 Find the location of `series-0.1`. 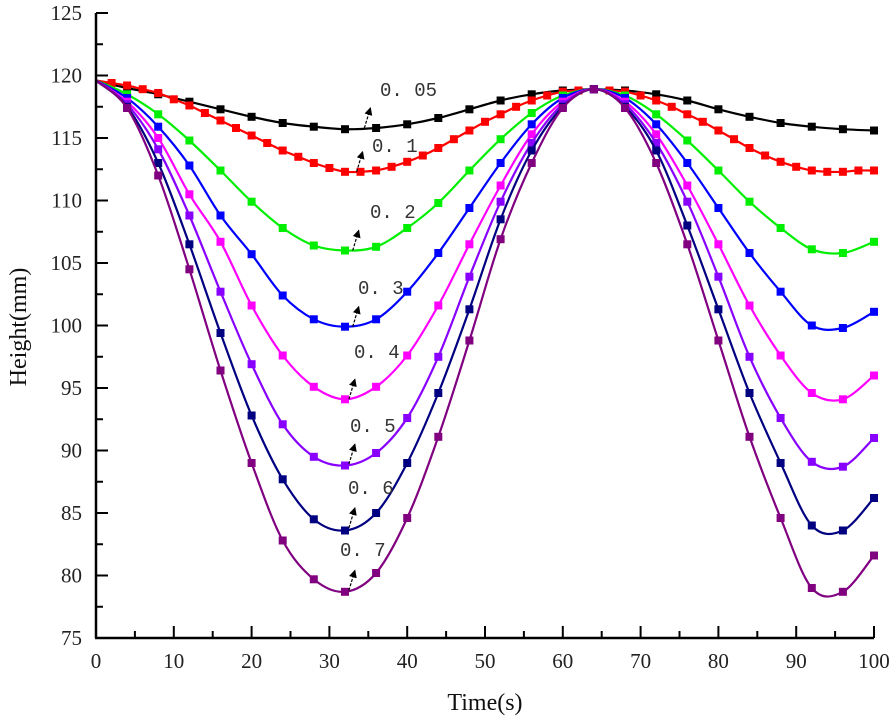

series-0.1 is located at coordinates (486, 127).